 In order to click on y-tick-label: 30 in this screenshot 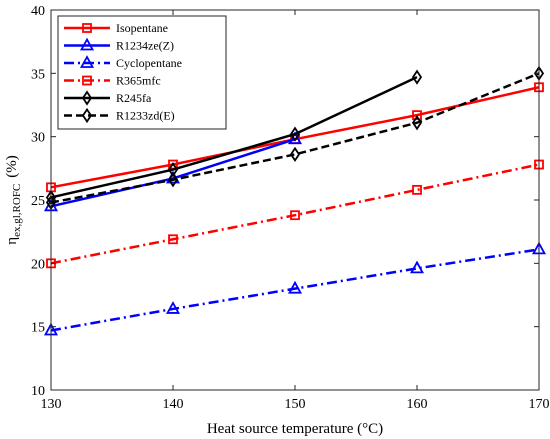, I will do `click(38, 138)`.